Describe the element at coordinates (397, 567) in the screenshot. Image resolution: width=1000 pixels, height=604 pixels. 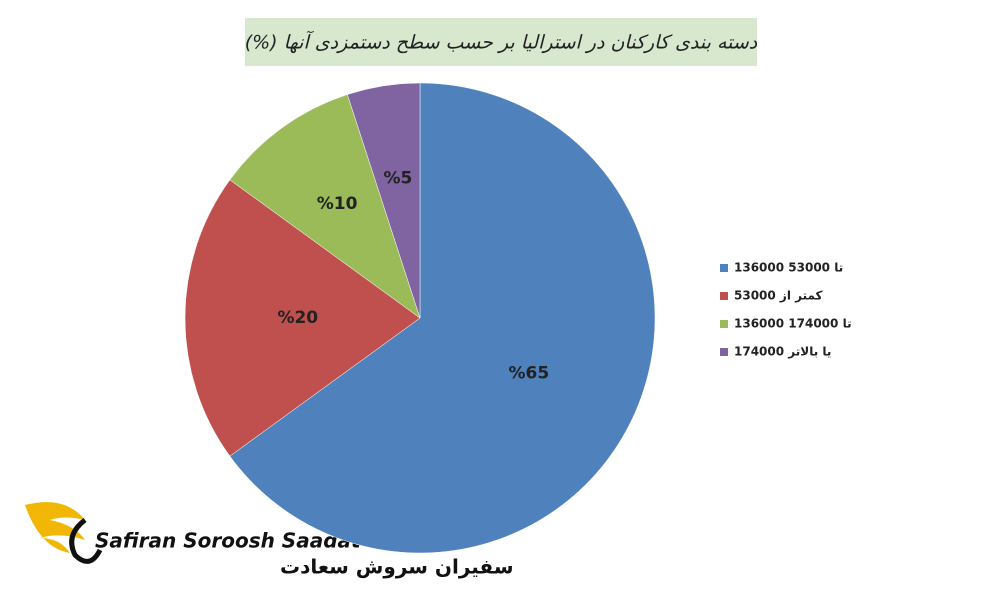
I see `logo-persian: سفیران سروش سعادت` at that location.